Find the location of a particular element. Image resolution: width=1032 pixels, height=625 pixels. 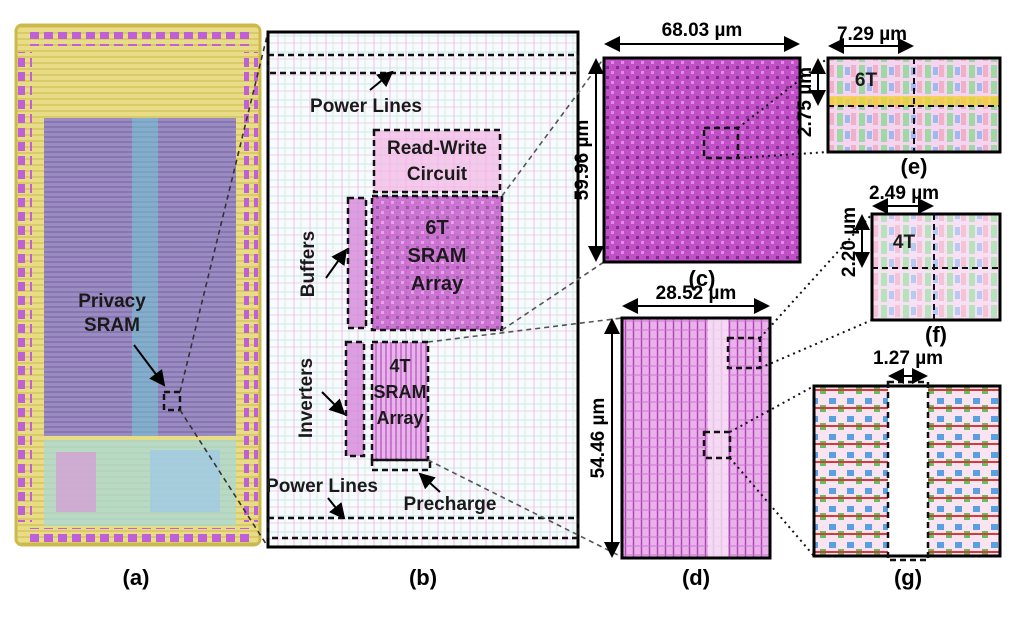

dim-c-width: 68.03 µm is located at coordinates (702, 30).